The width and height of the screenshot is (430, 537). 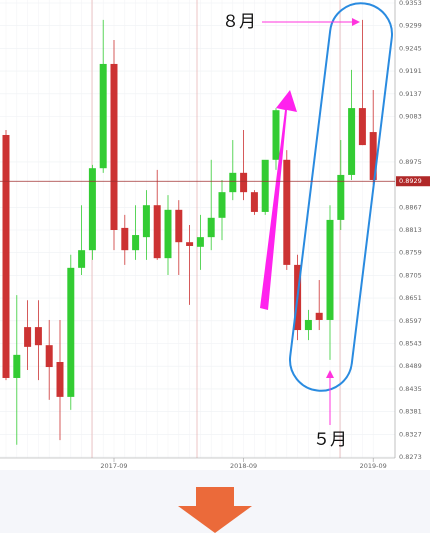 What do you see at coordinates (410, 3) in the screenshot?
I see `y-tick-label: 0.9353` at bounding box center [410, 3].